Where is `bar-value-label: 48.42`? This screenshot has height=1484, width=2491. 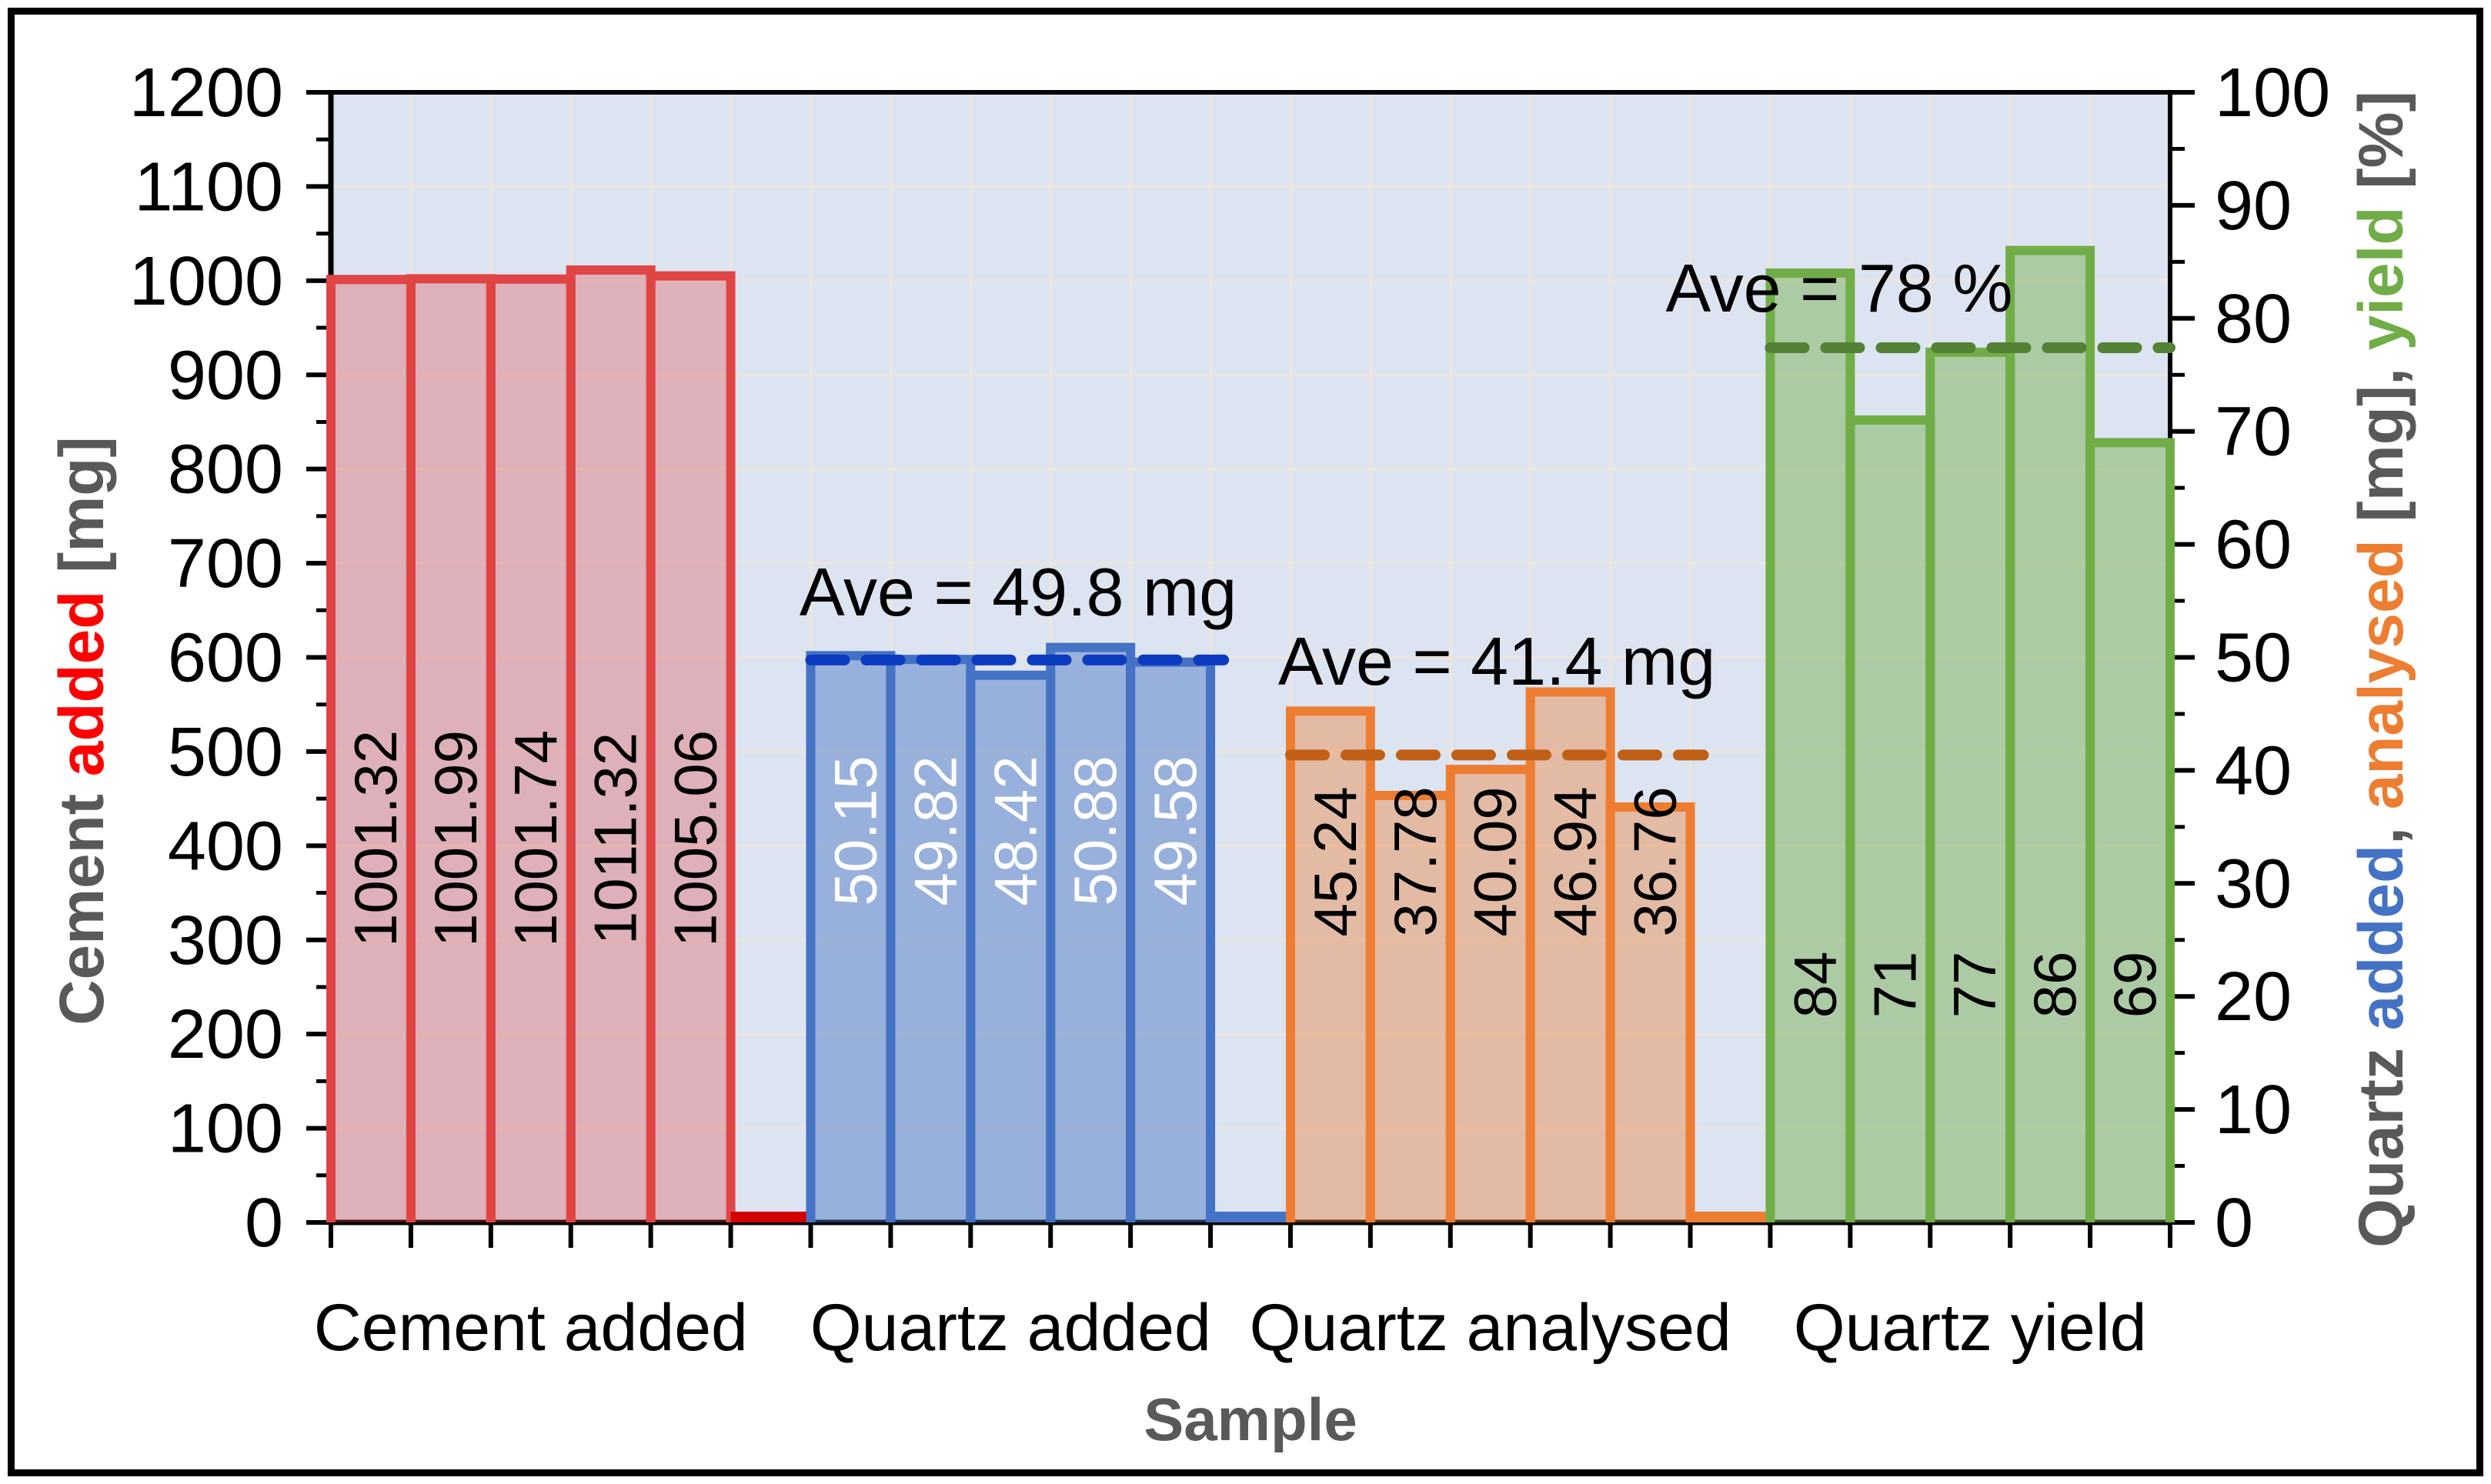 bar-value-label: 48.42 is located at coordinates (1015, 830).